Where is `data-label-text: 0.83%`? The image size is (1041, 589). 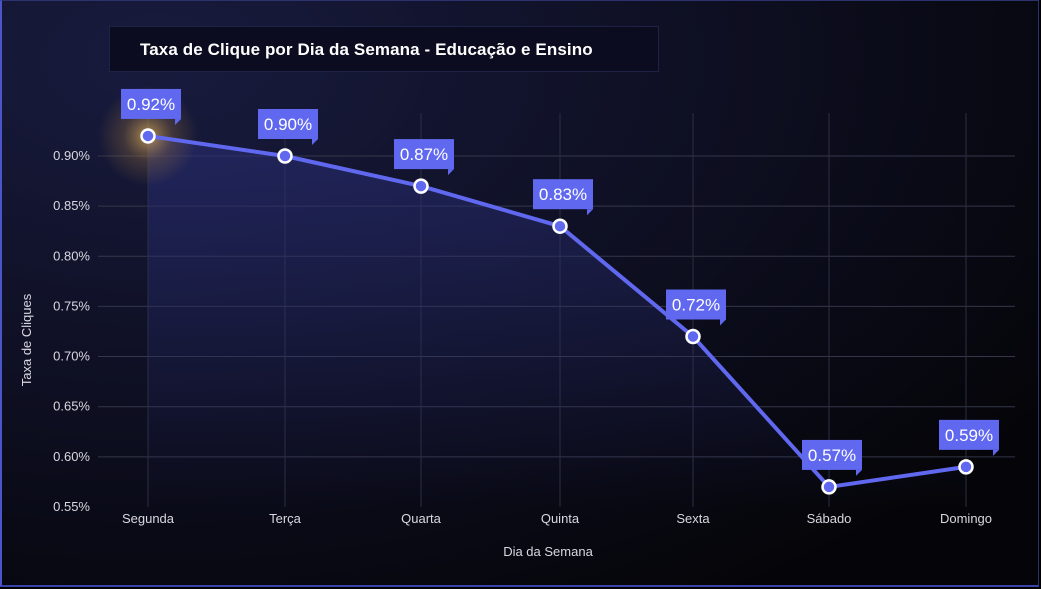 data-label-text: 0.83% is located at coordinates (563, 194).